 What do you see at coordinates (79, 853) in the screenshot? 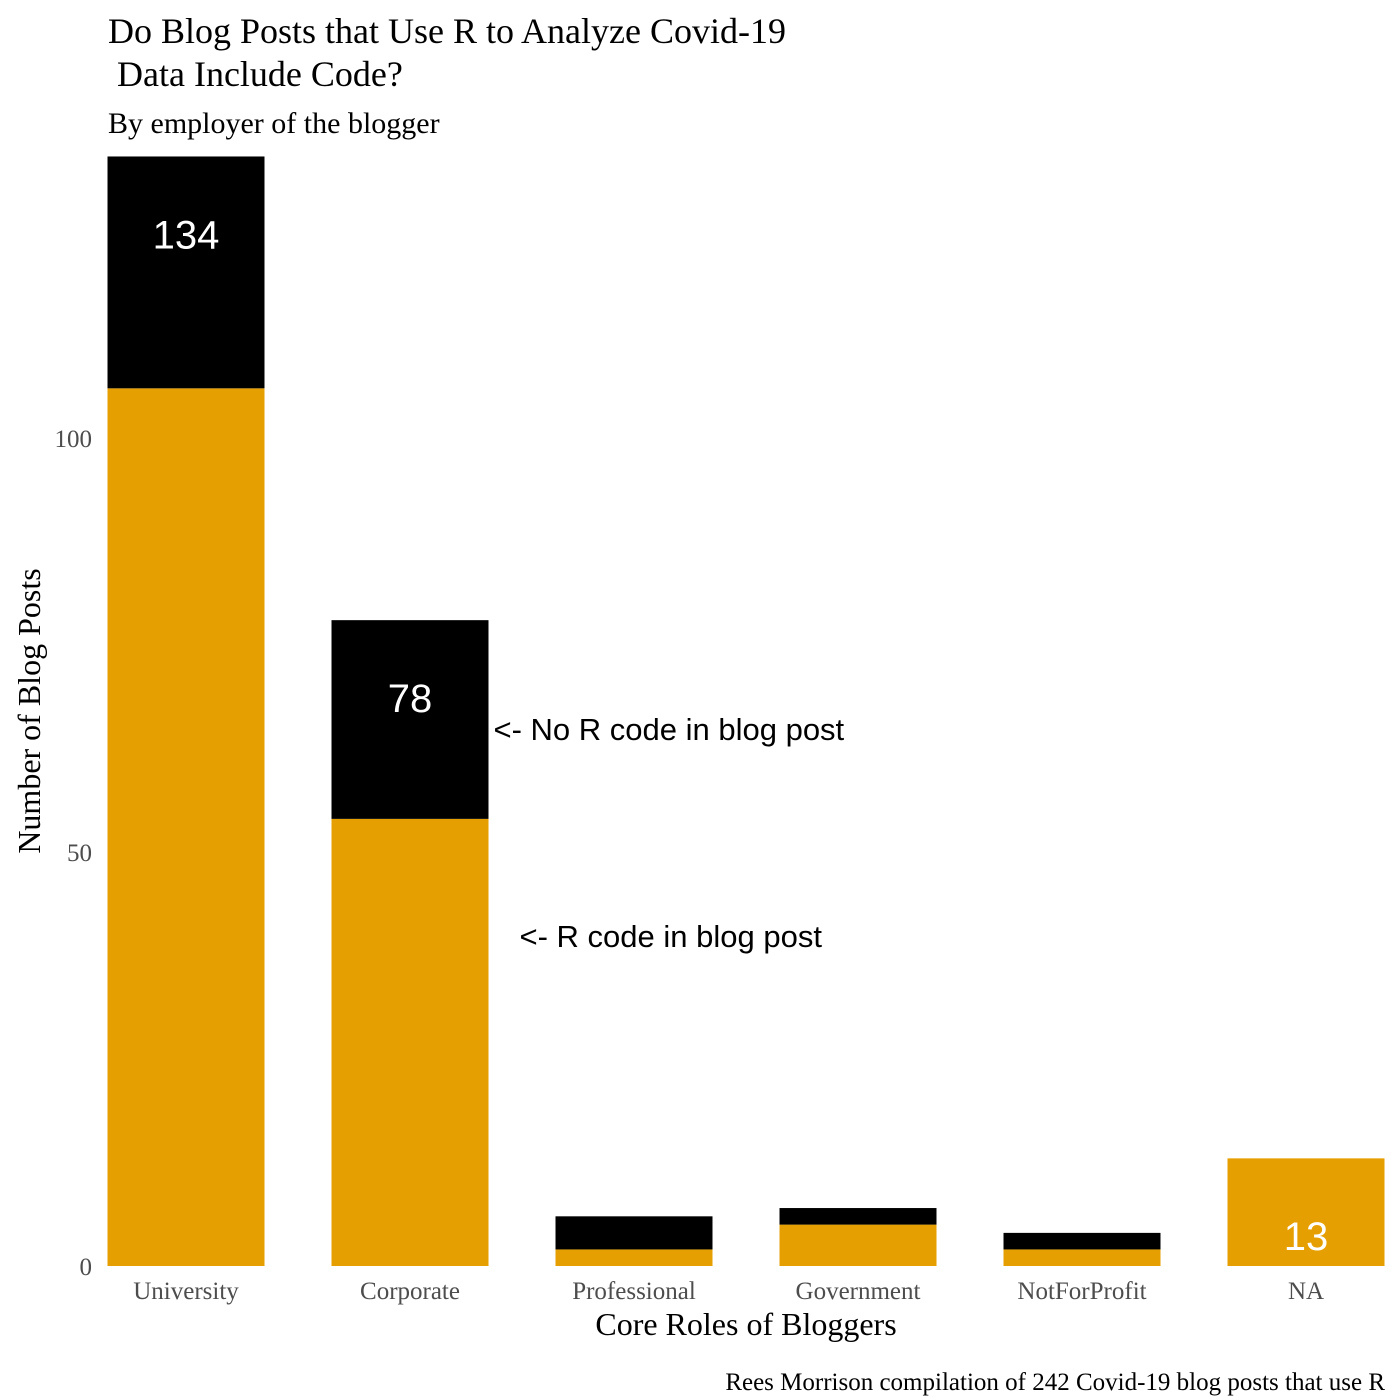
I see `y-tick-label: 50` at bounding box center [79, 853].